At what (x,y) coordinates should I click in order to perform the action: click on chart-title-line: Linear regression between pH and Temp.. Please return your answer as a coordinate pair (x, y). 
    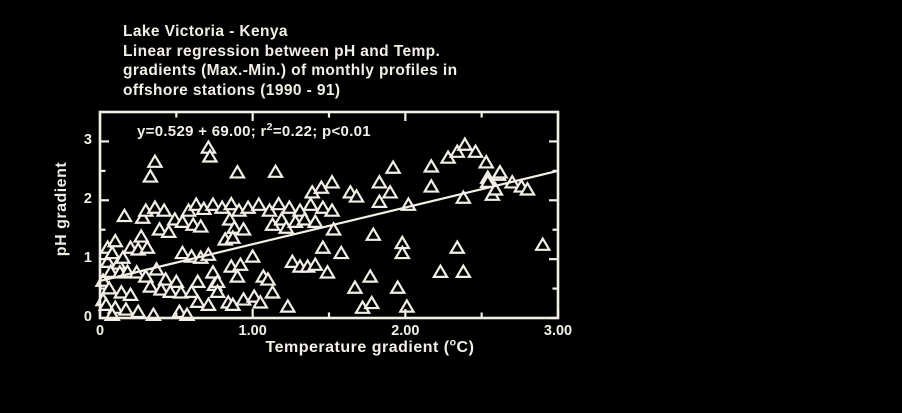
    Looking at the image, I should click on (282, 51).